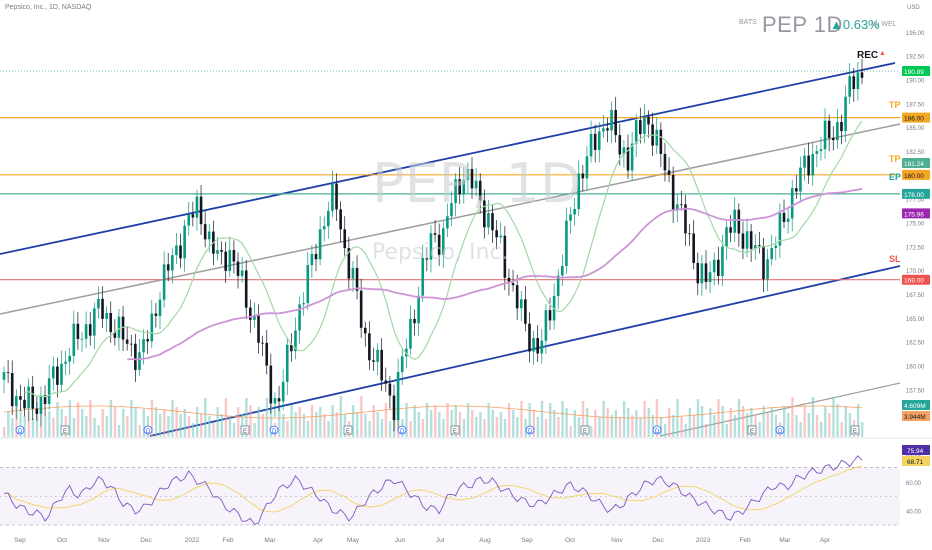  I want to click on watermark-ticker: PEP, 1D, so click(477, 183).